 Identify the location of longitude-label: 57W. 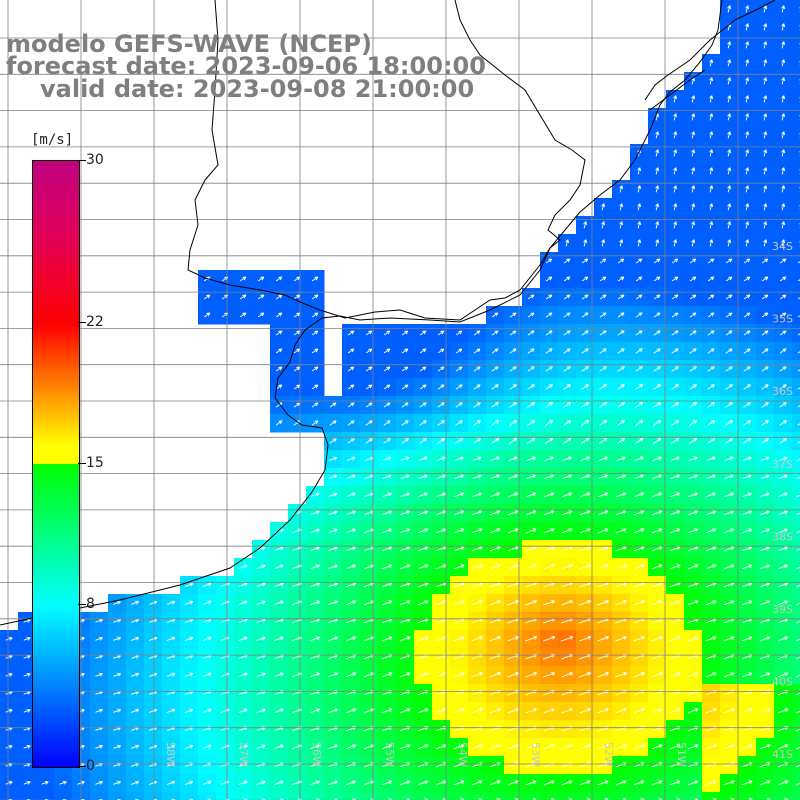
(243, 754).